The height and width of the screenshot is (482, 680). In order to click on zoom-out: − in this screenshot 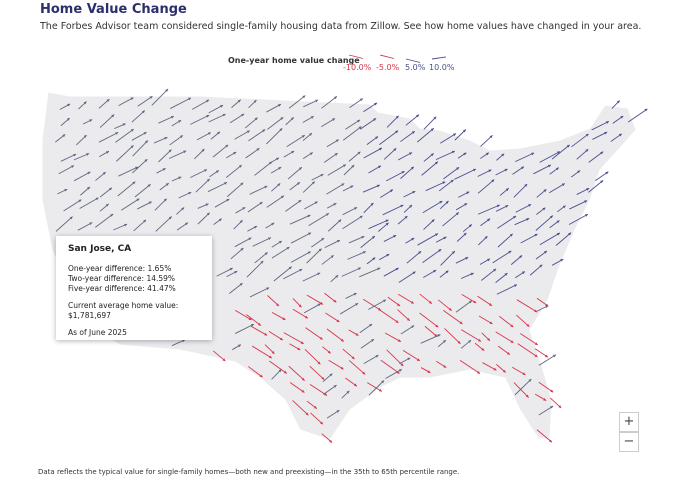, I will do `click(629, 442)`.